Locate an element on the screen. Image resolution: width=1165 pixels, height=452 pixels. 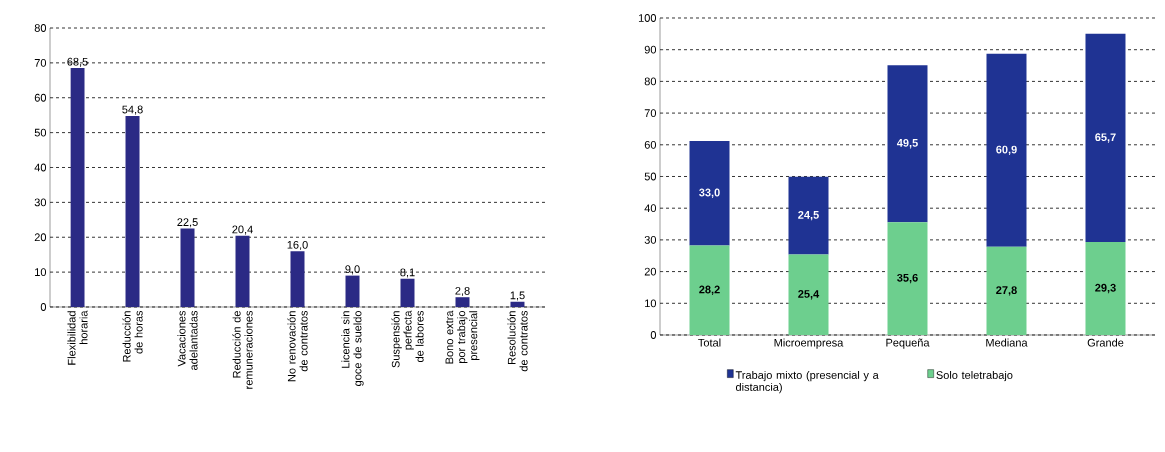
data-label: 8,1 is located at coordinates (407, 273).